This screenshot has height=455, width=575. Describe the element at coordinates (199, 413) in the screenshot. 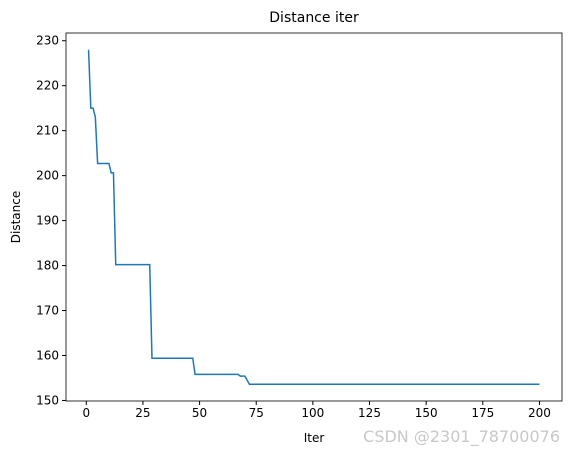

I see `x-tick-label: 50` at that location.